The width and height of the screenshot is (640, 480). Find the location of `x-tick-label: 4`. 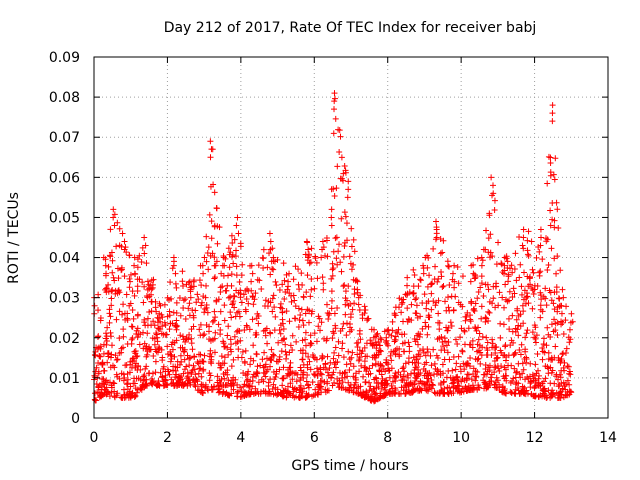

x-tick-label: 4 is located at coordinates (240, 438).